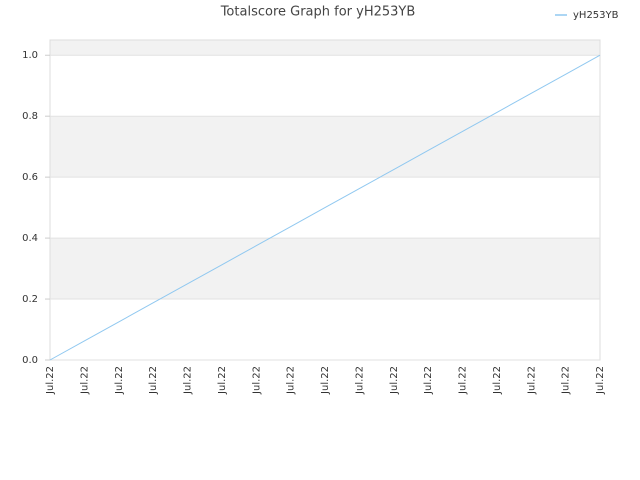 The height and width of the screenshot is (480, 640). What do you see at coordinates (30, 238) in the screenshot?
I see `y-tick-label: 0.4` at bounding box center [30, 238].